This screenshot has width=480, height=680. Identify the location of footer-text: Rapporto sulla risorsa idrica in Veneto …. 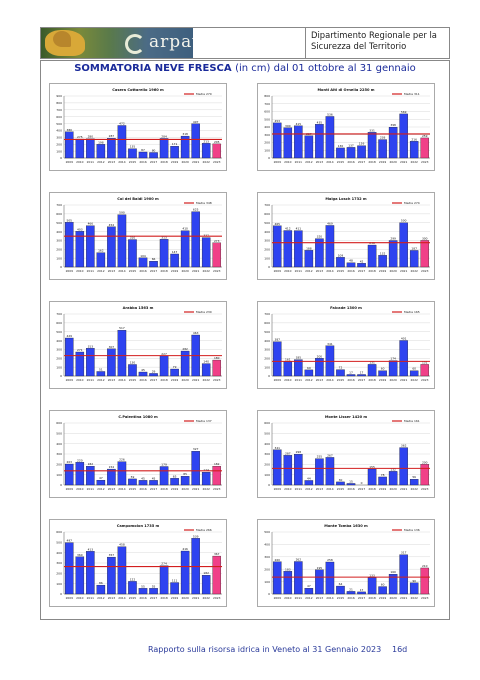
(265, 649).